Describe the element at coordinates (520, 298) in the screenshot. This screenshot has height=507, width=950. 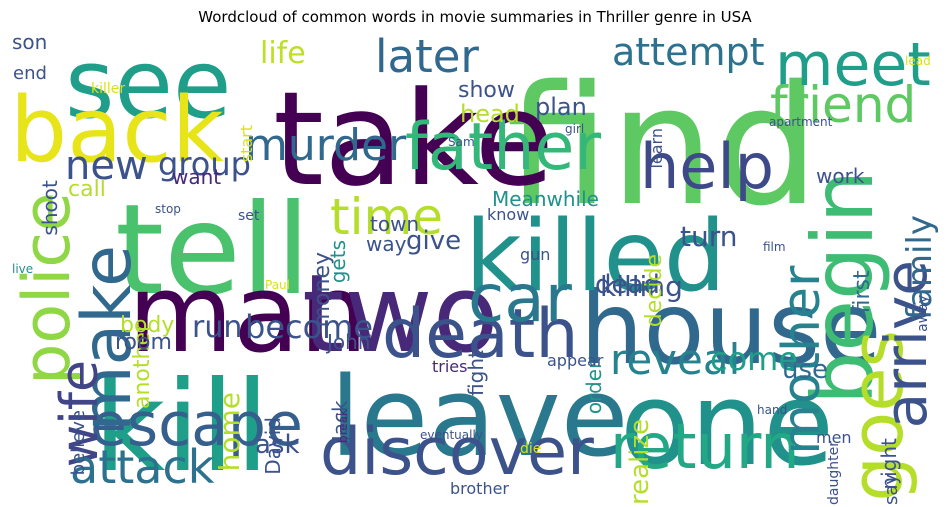
I see `word-car: car` at that location.